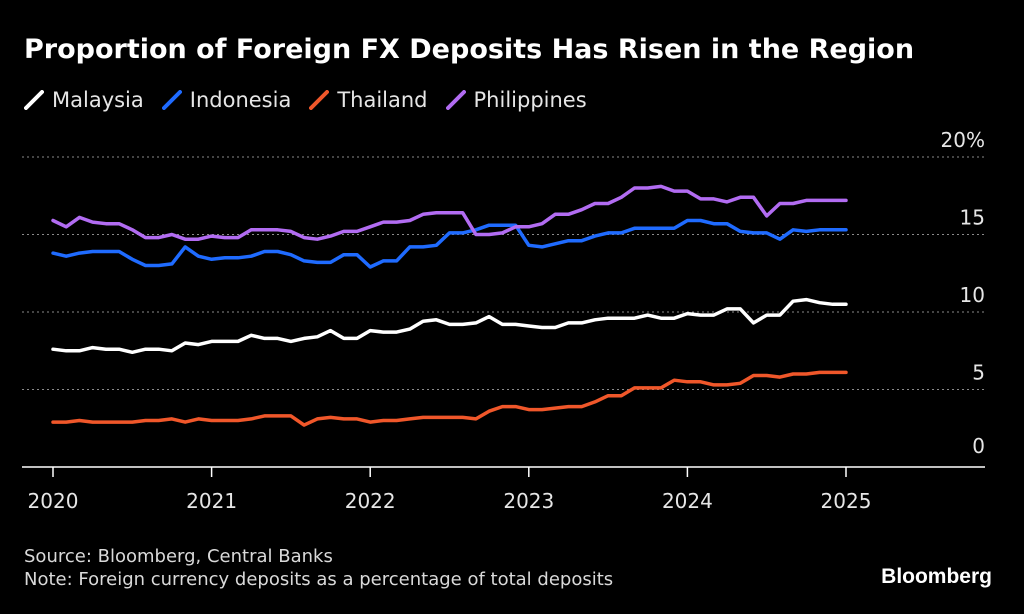 The width and height of the screenshot is (1024, 614). I want to click on y-tick-label: 10, so click(972, 295).